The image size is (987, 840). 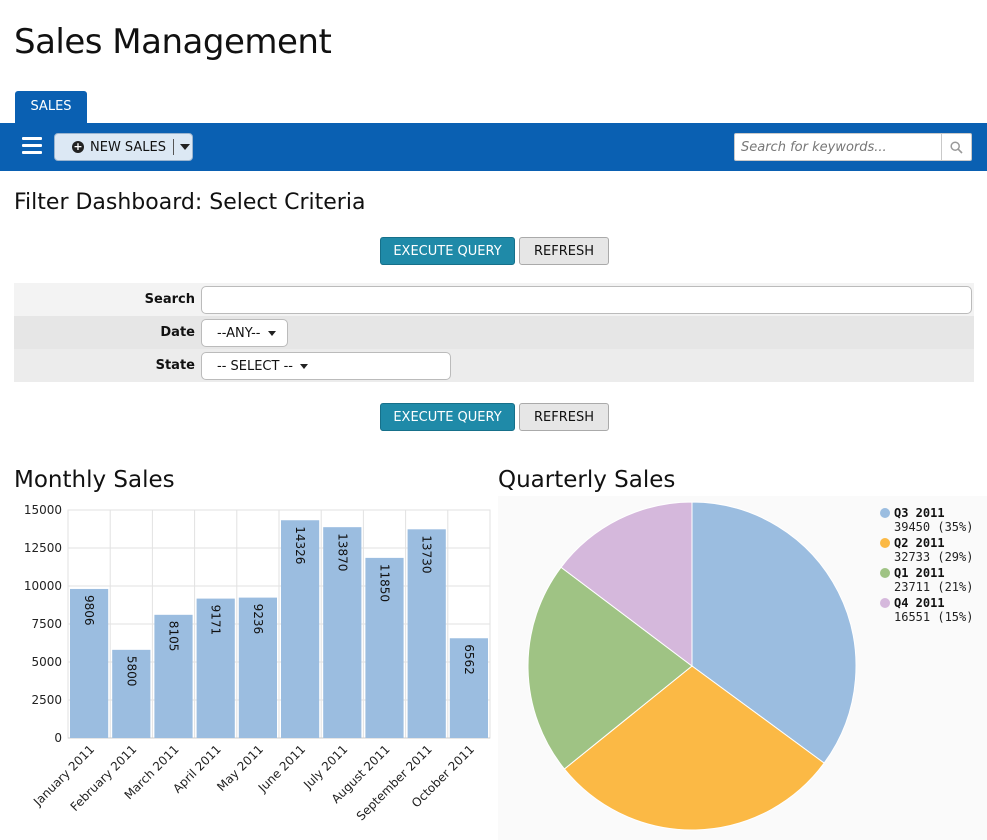 What do you see at coordinates (839, 147) in the screenshot?
I see `keyword-search-input` at bounding box center [839, 147].